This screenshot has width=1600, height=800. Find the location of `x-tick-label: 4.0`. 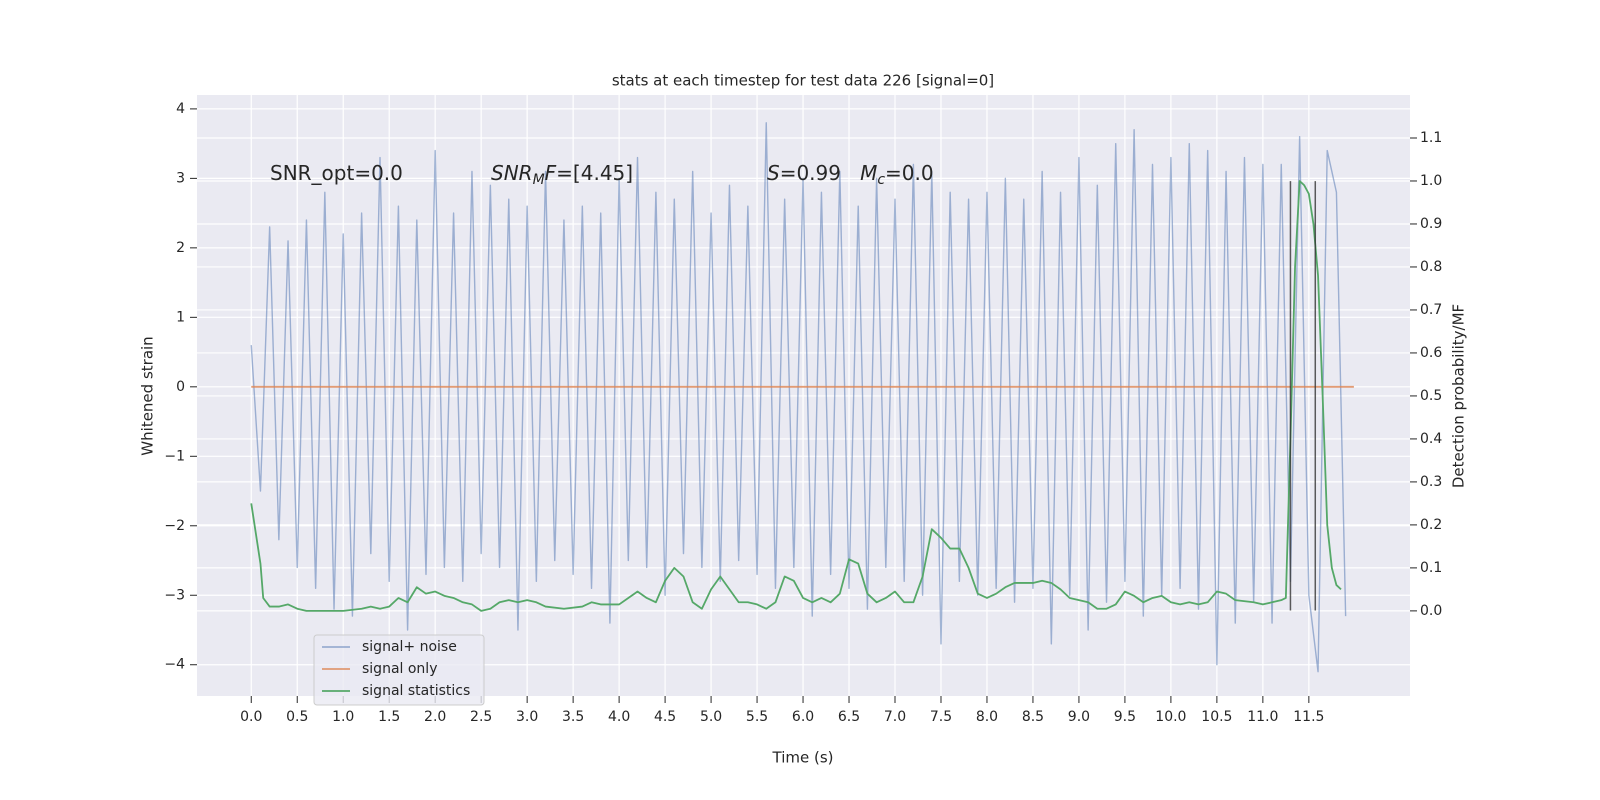

x-tick-label: 4.0 is located at coordinates (619, 717).